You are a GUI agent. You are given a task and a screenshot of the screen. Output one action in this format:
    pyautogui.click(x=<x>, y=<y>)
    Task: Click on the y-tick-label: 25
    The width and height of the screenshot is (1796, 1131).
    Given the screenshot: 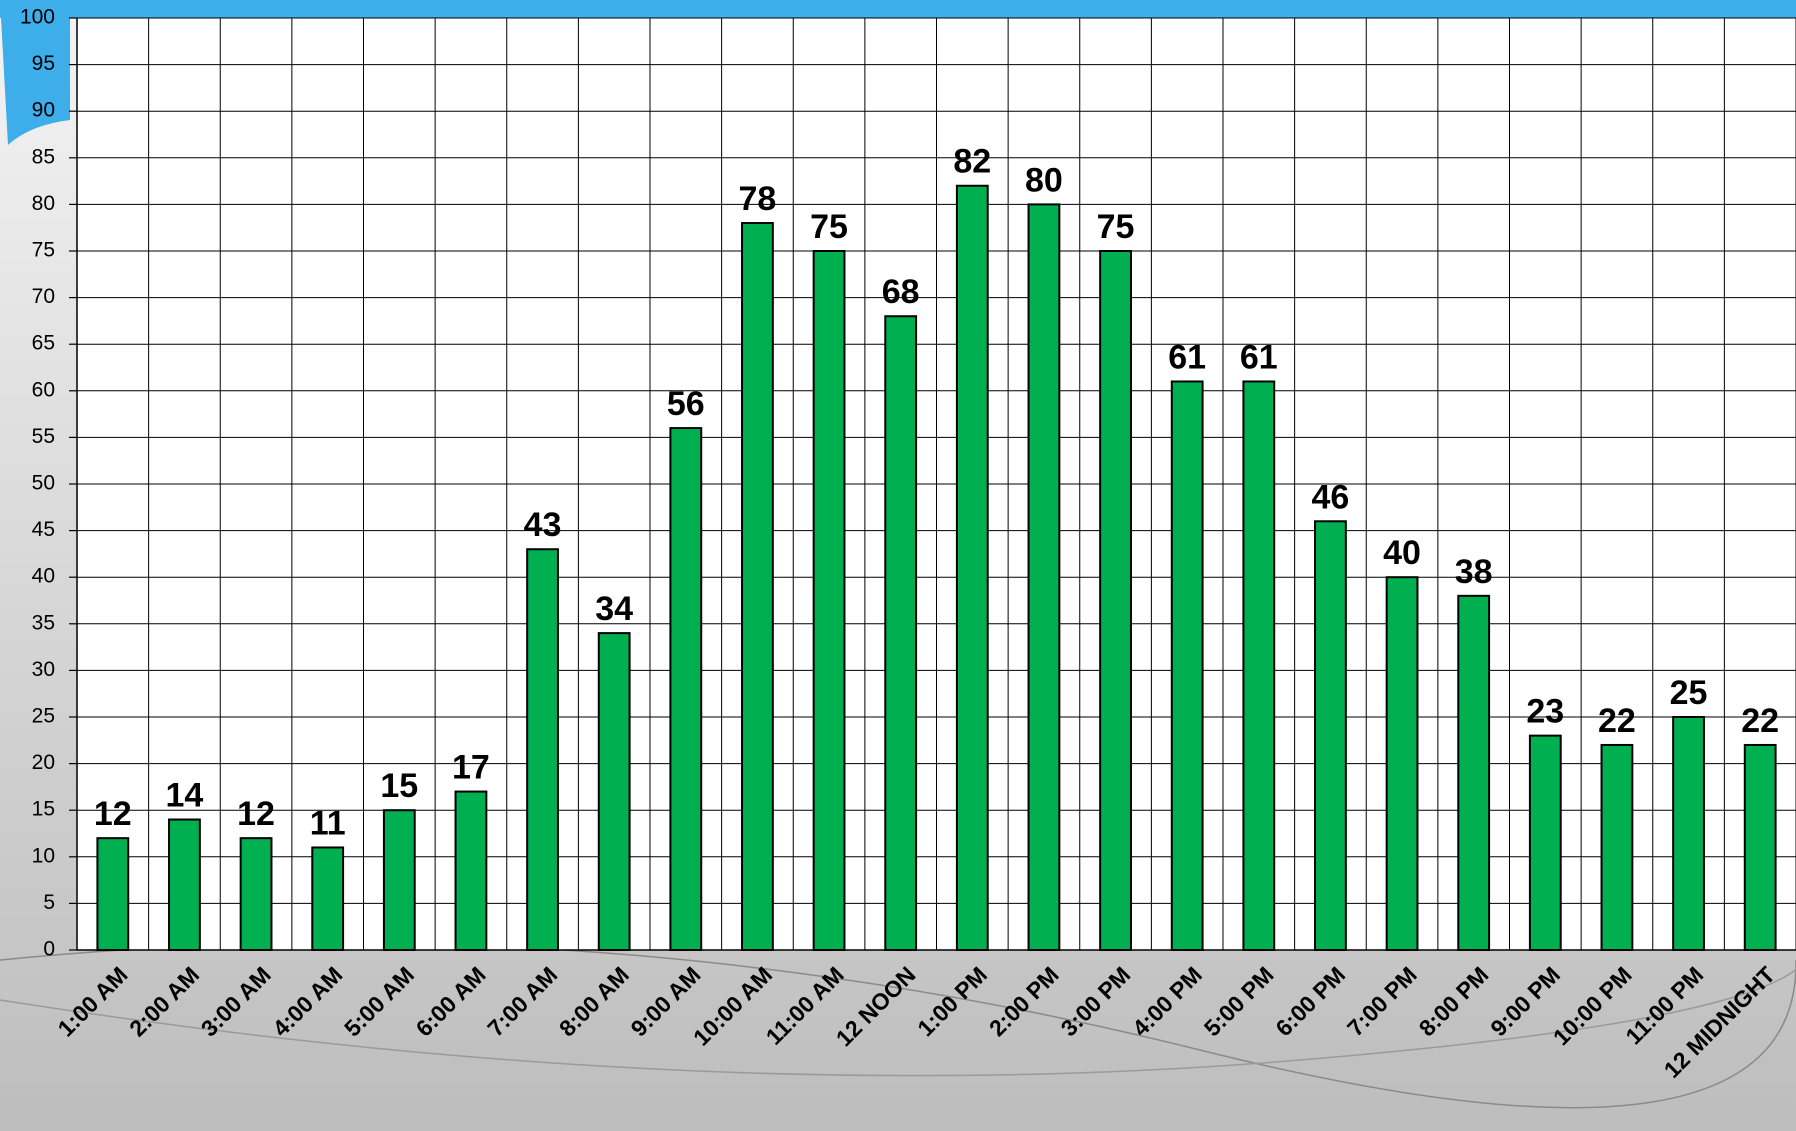 What is the action you would take?
    pyautogui.click(x=43, y=716)
    